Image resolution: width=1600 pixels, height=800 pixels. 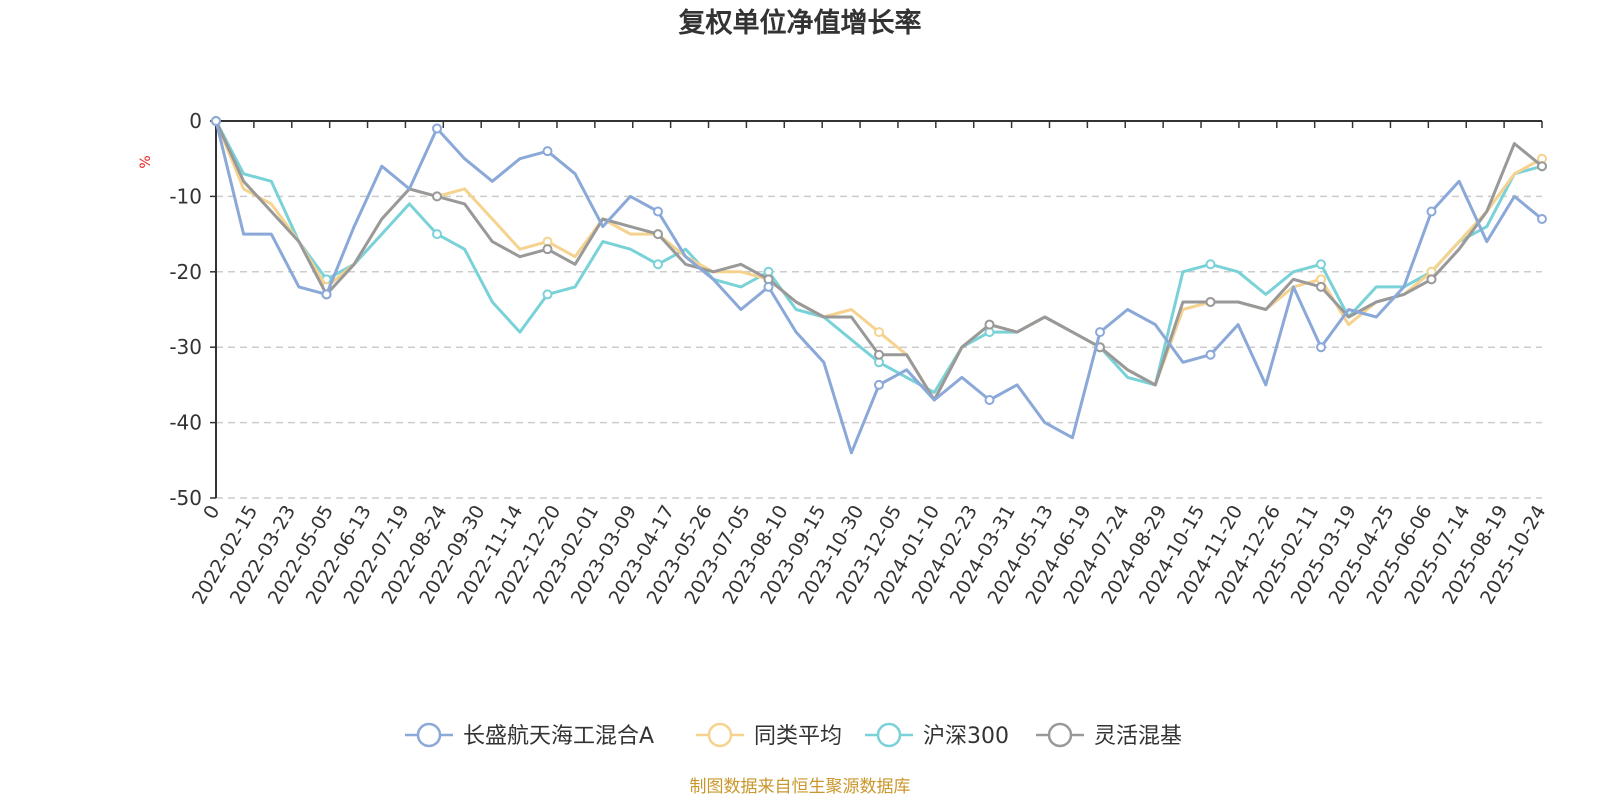 I want to click on y-tick-label: -30, so click(x=185, y=347).